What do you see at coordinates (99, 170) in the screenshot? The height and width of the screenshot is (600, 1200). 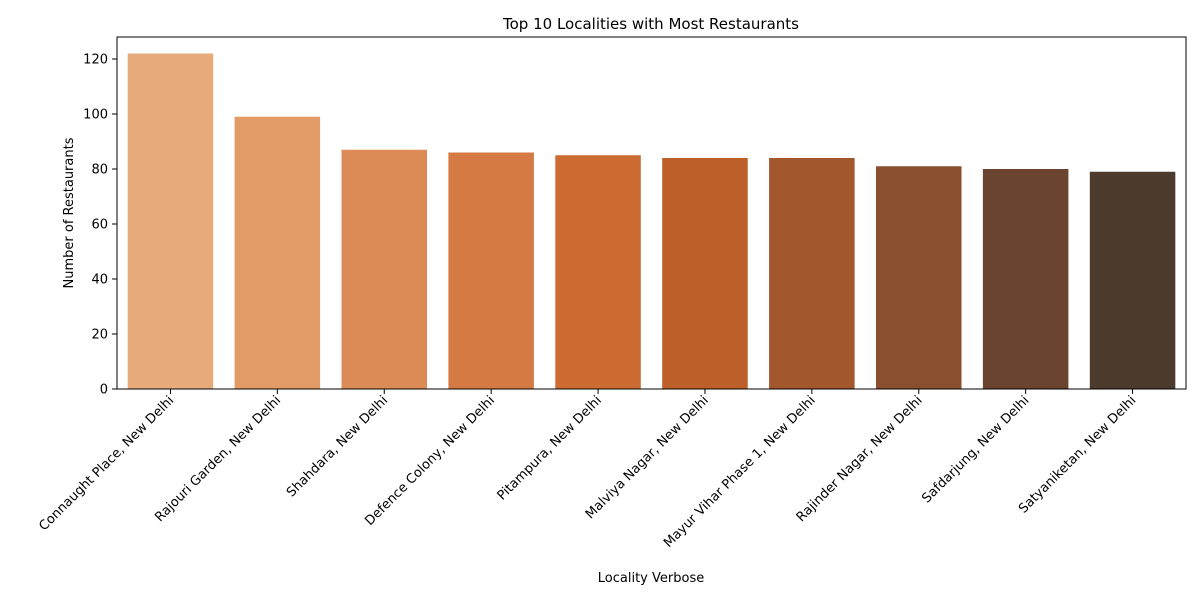 I see `y-tick-label: 80` at bounding box center [99, 170].